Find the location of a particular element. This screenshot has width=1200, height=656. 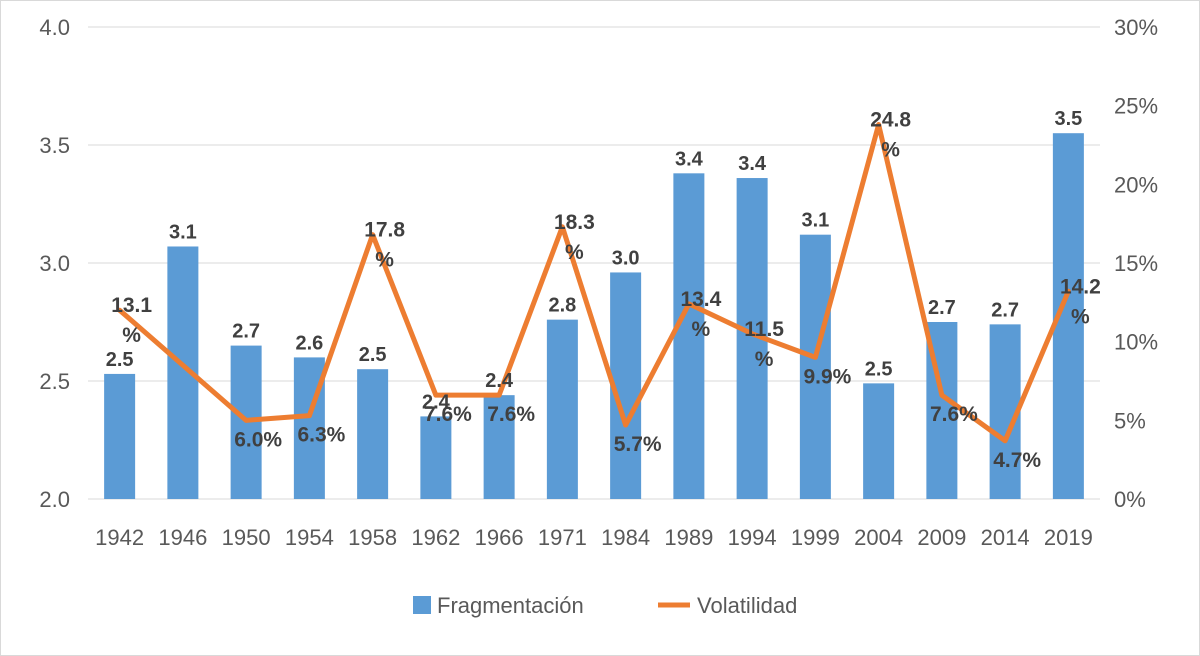

y-left-tick-label: 3.5 is located at coordinates (54, 145).